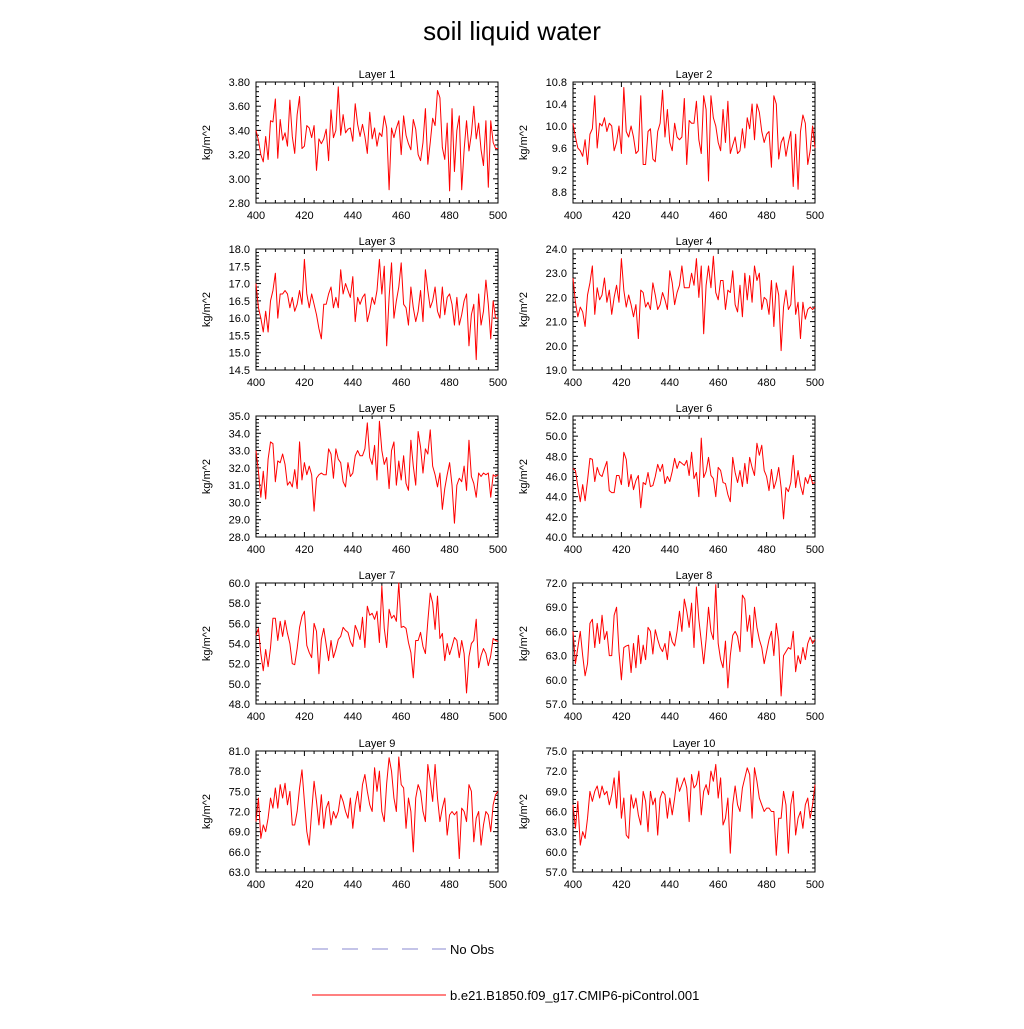 This screenshot has width=1024, height=1029. What do you see at coordinates (239, 752) in the screenshot?
I see `y-tick-label: 81.0` at bounding box center [239, 752].